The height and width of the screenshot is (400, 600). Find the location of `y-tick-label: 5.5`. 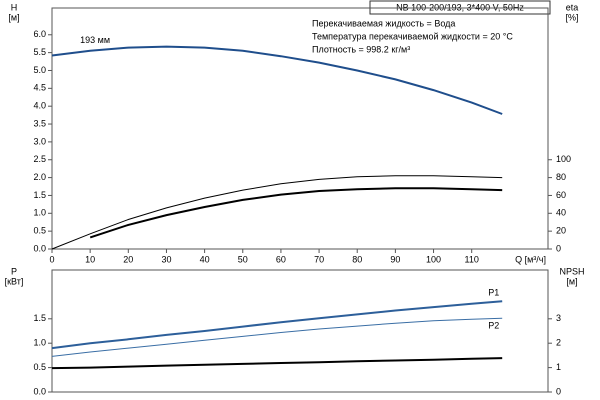

y-tick-label: 5.5 is located at coordinates (39, 52).